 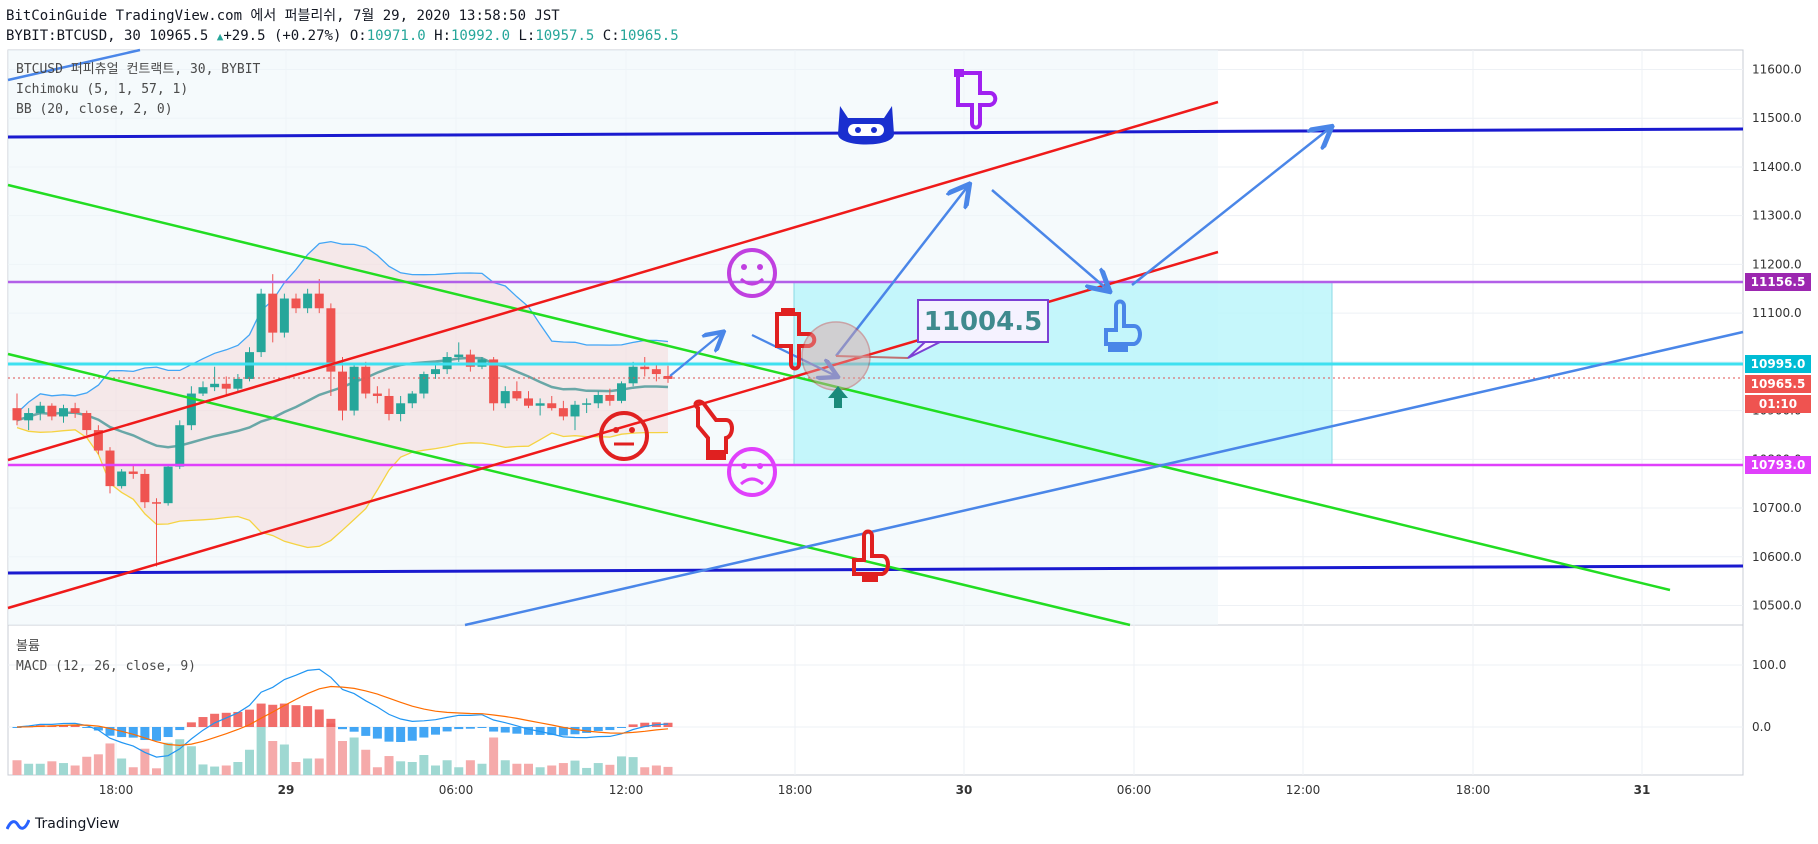 I want to click on annotation-pointer, so click(x=872, y=357).